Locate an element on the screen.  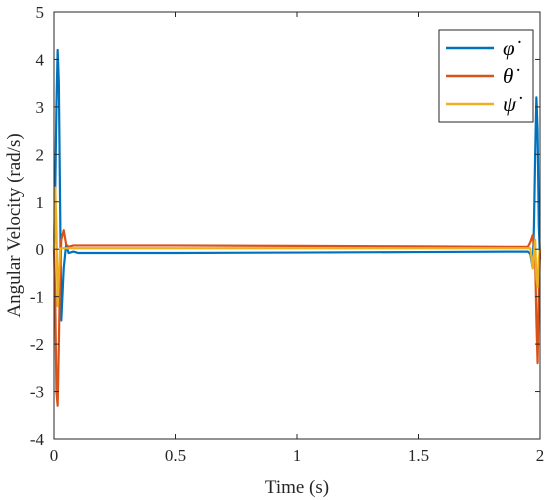
y-tick-label: -4 is located at coordinates (37, 439).